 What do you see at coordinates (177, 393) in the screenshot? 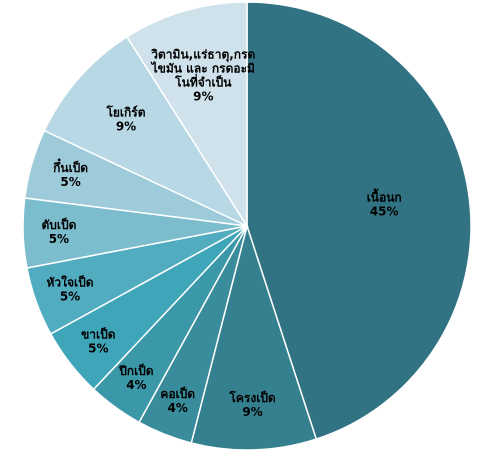
I see `pie-label-name: คอเป็ด` at bounding box center [177, 393].